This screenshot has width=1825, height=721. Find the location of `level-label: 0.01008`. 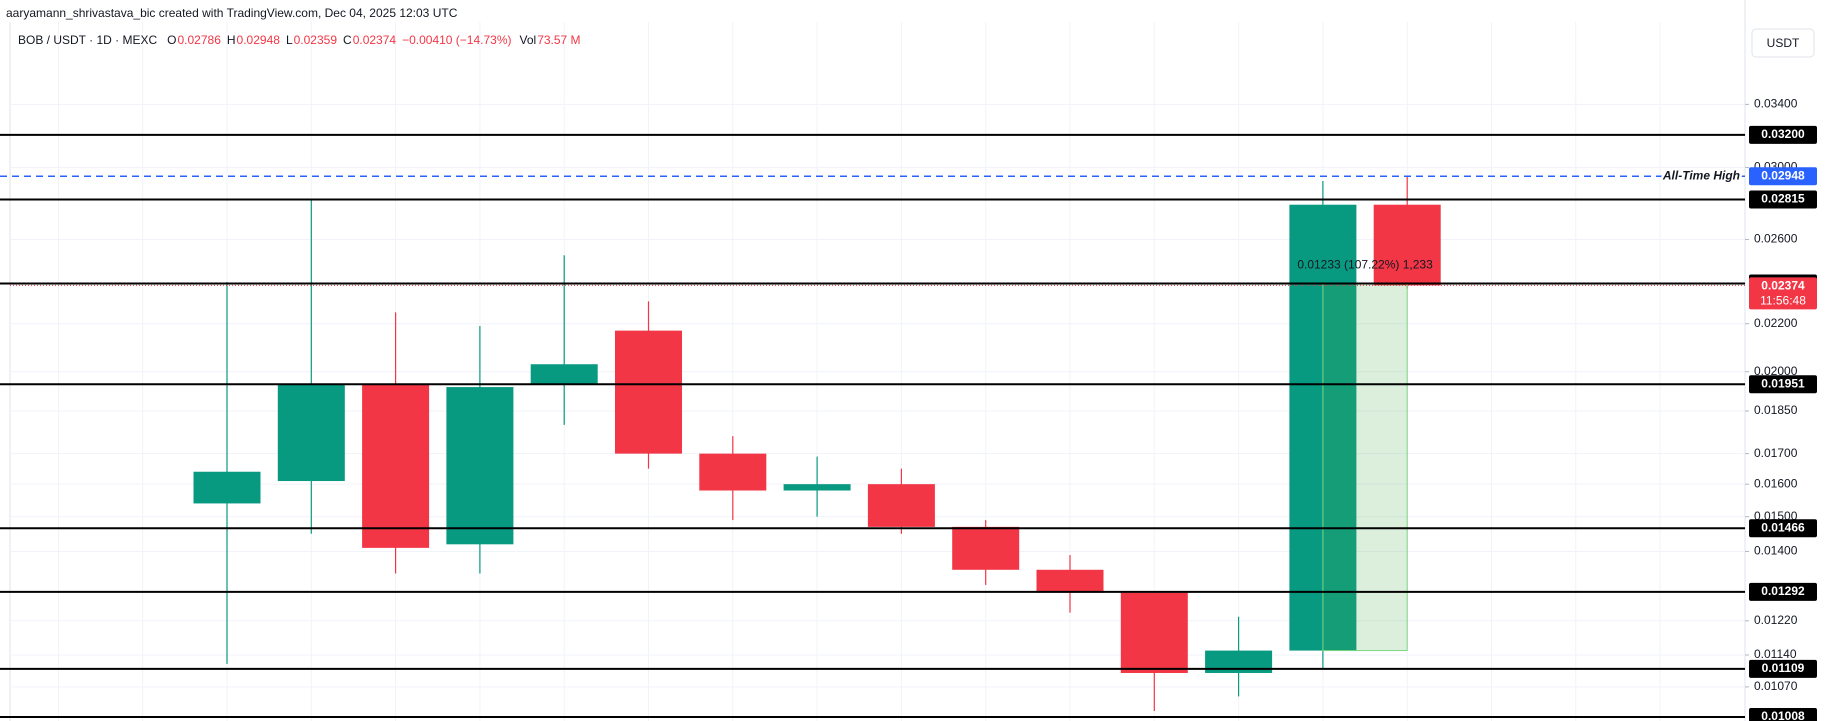

level-label: 0.01008 is located at coordinates (1783, 715).